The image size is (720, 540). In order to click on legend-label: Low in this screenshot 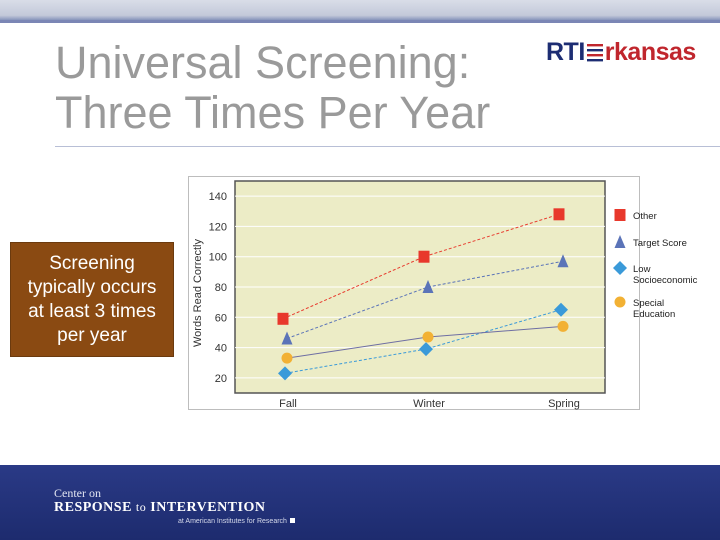, I will do `click(642, 269)`.